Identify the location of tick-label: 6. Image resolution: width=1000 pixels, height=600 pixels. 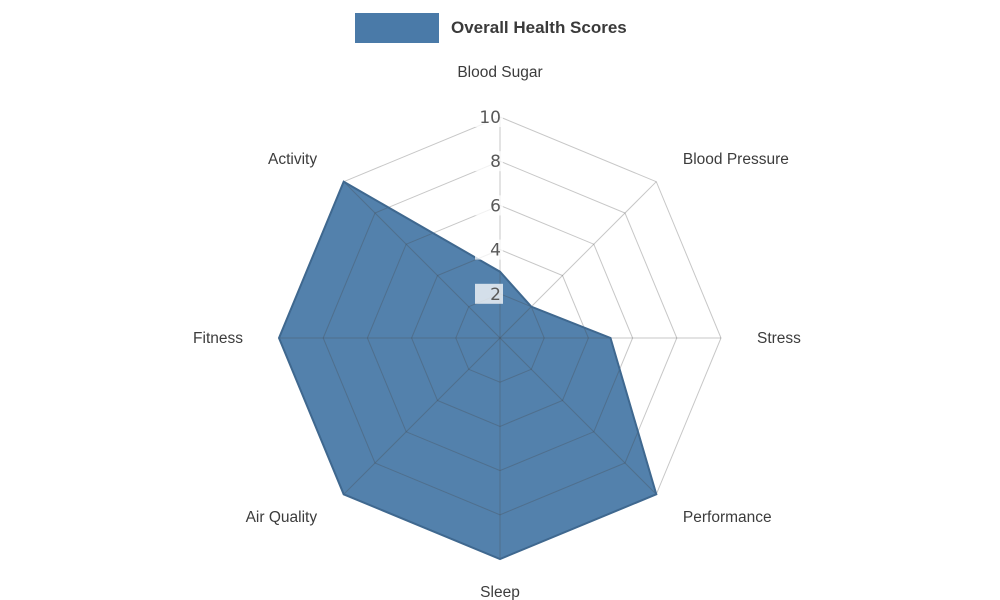
(495, 206).